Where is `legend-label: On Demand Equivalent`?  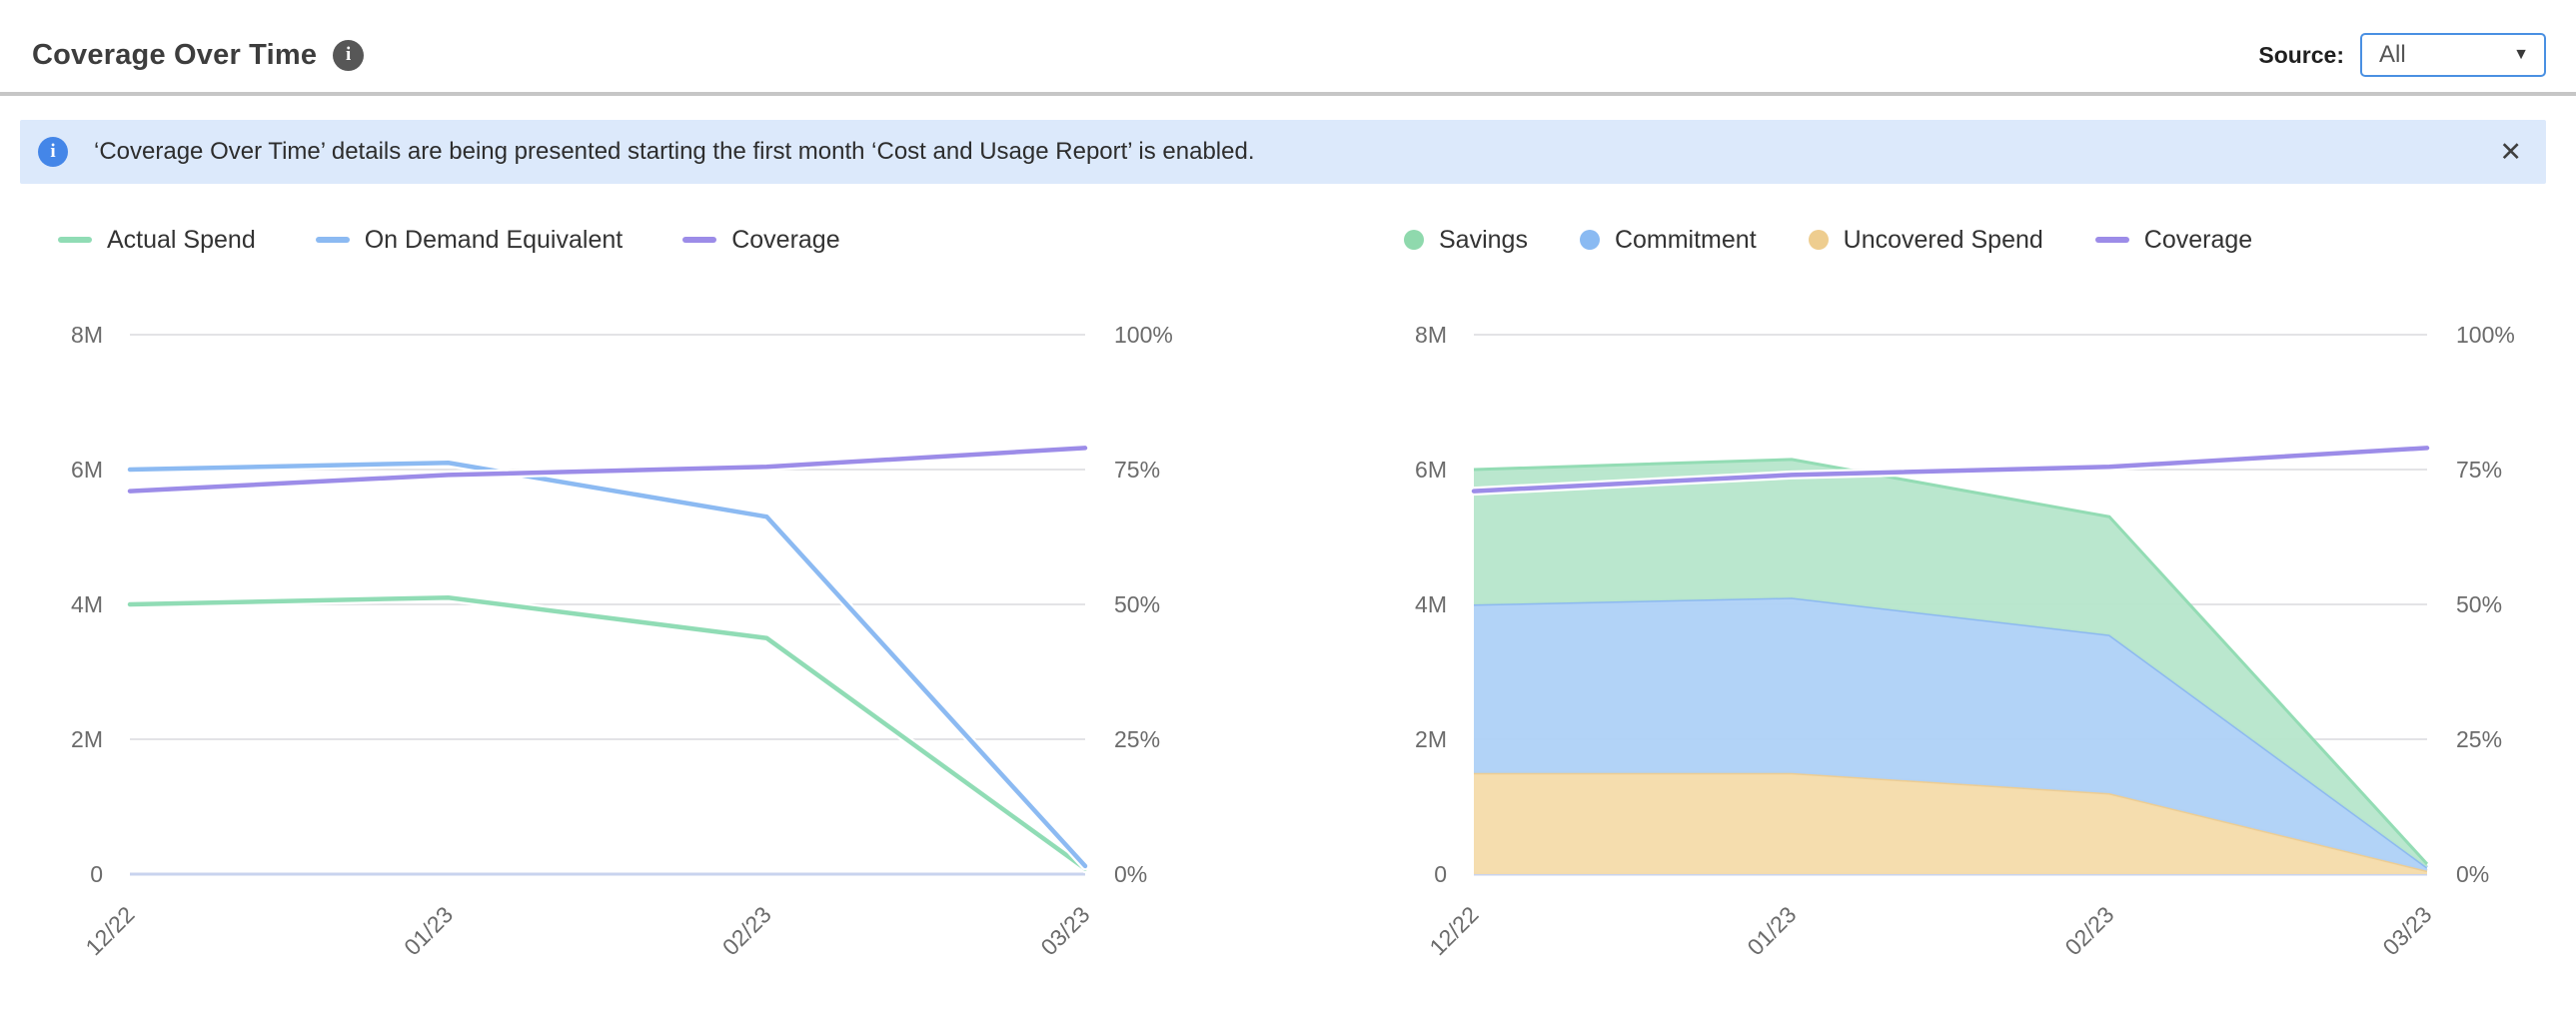
legend-label: On Demand Equivalent is located at coordinates (494, 240).